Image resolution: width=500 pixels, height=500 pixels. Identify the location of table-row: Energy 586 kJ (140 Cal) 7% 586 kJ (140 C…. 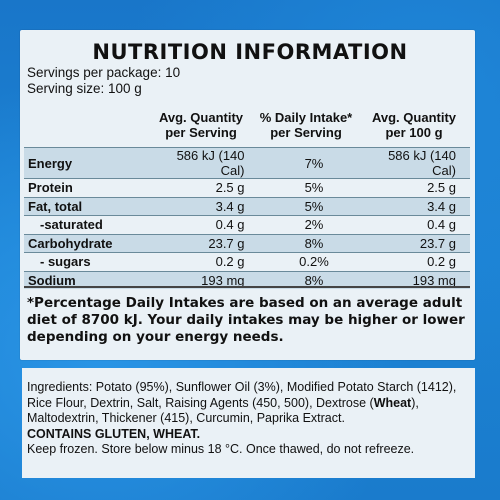
(247, 163).